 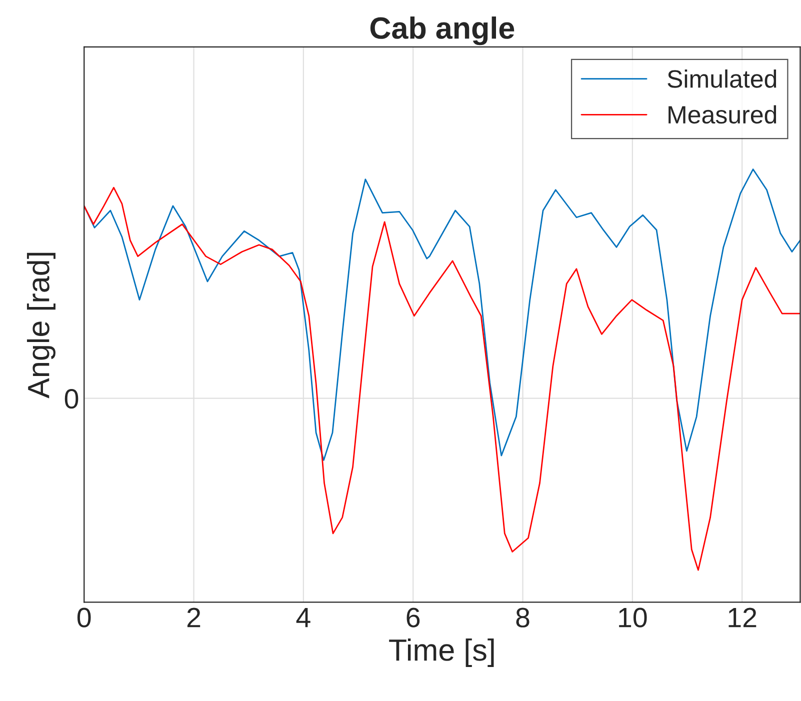 What do you see at coordinates (41, 325) in the screenshot?
I see `y-axis-title: Angle [rad]` at bounding box center [41, 325].